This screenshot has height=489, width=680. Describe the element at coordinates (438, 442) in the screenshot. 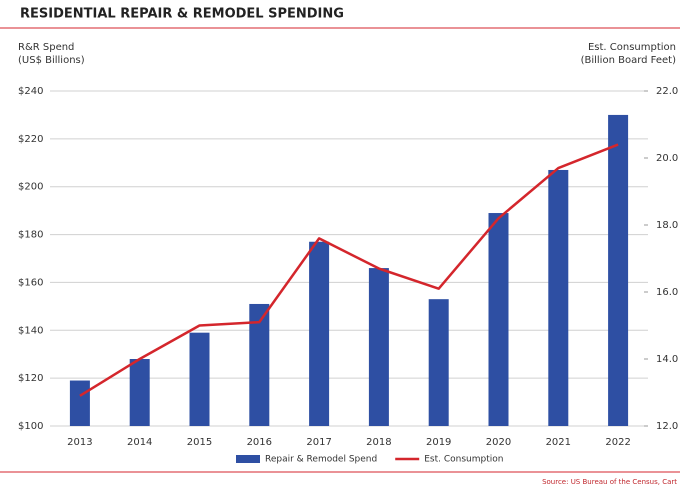

I see `x-tick-label: 2019` at that location.